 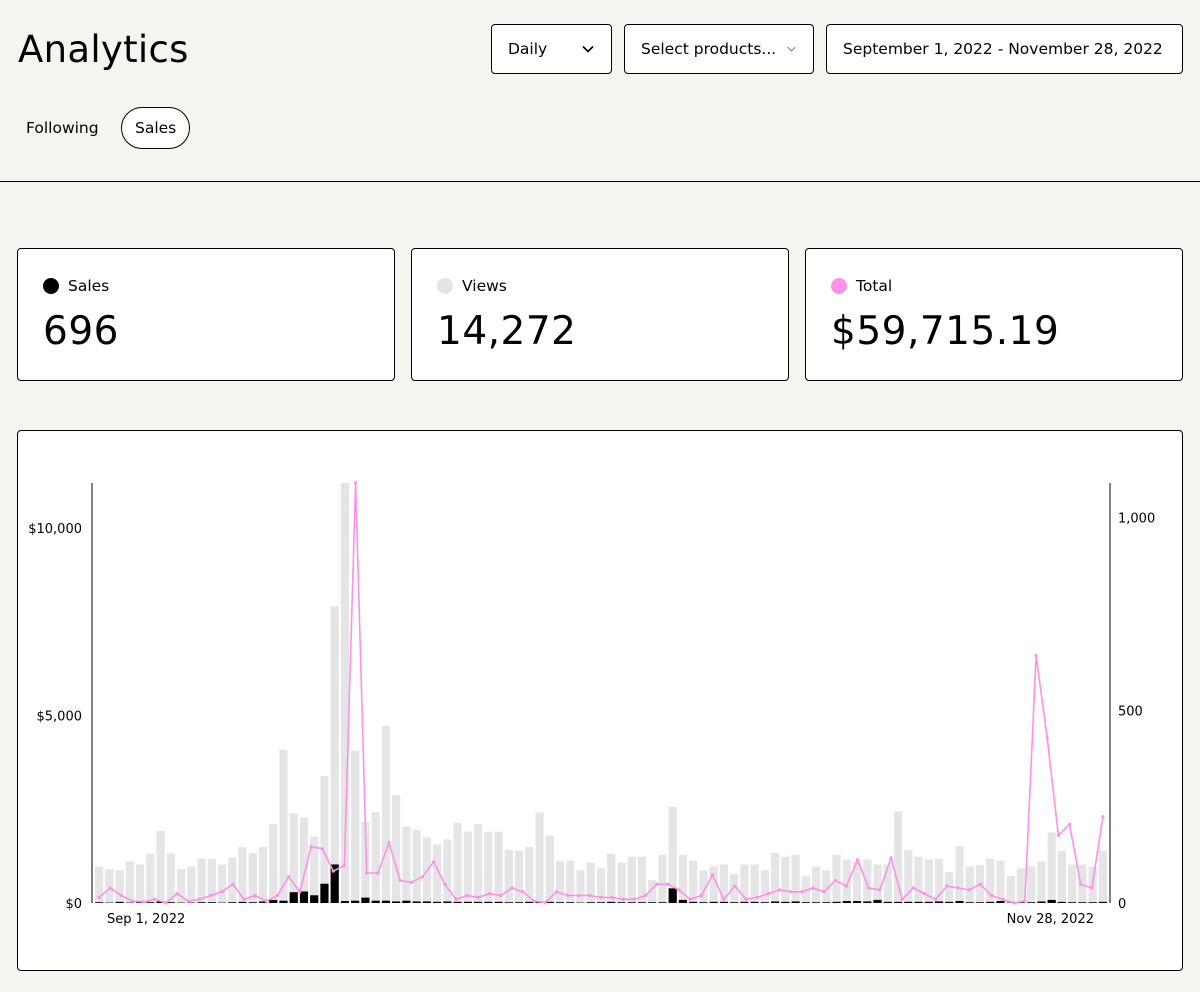 What do you see at coordinates (551, 49) in the screenshot?
I see `interval-dropdown: Daily` at bounding box center [551, 49].